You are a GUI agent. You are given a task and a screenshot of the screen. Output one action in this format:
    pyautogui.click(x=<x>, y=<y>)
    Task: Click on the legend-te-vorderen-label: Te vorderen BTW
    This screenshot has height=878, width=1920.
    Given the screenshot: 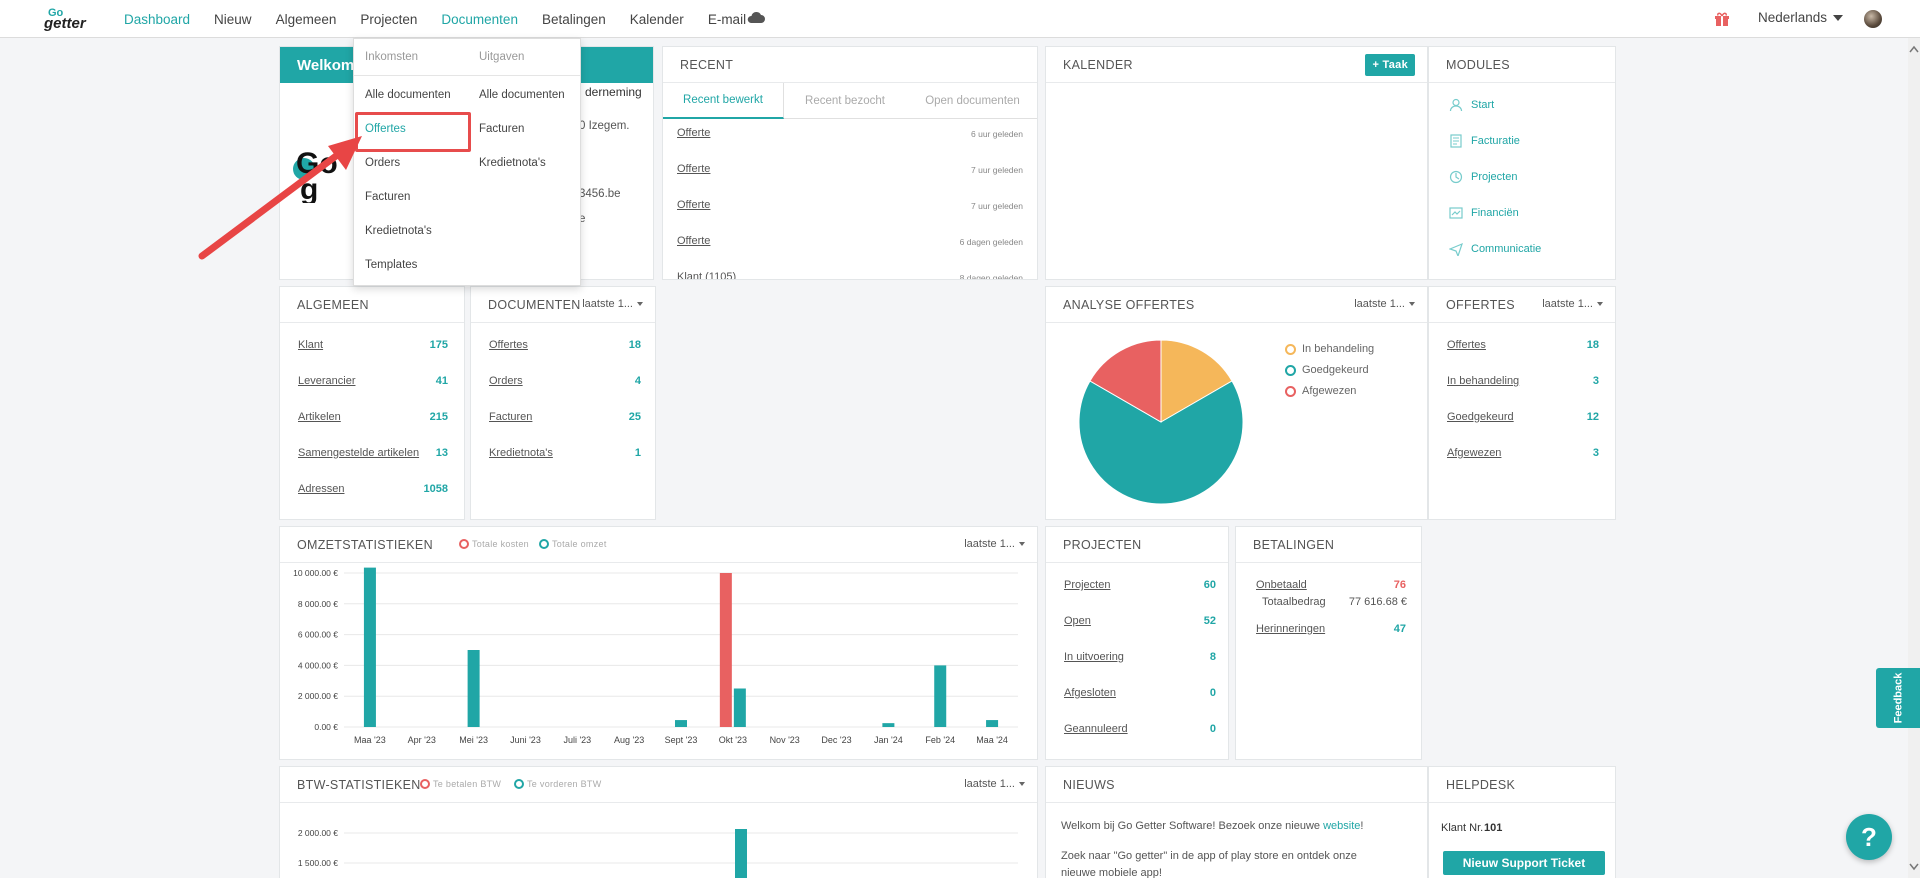 What is the action you would take?
    pyautogui.click(x=564, y=784)
    